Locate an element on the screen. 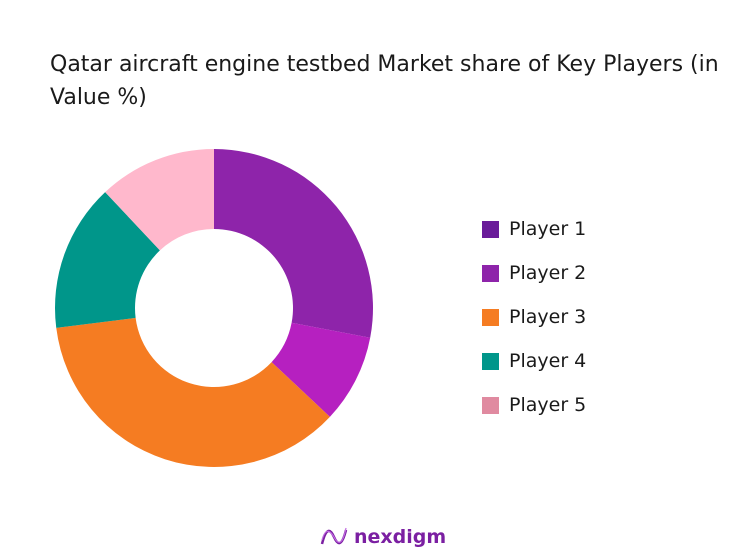 The image size is (746, 555). legend-item: Player 2 is located at coordinates (534, 273).